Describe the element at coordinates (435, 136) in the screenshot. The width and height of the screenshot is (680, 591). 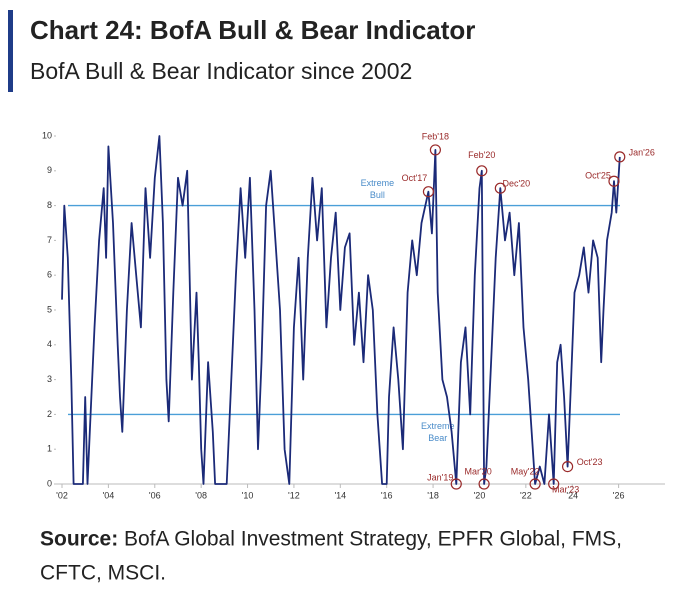
I see `annotation-label: Feb'18` at that location.